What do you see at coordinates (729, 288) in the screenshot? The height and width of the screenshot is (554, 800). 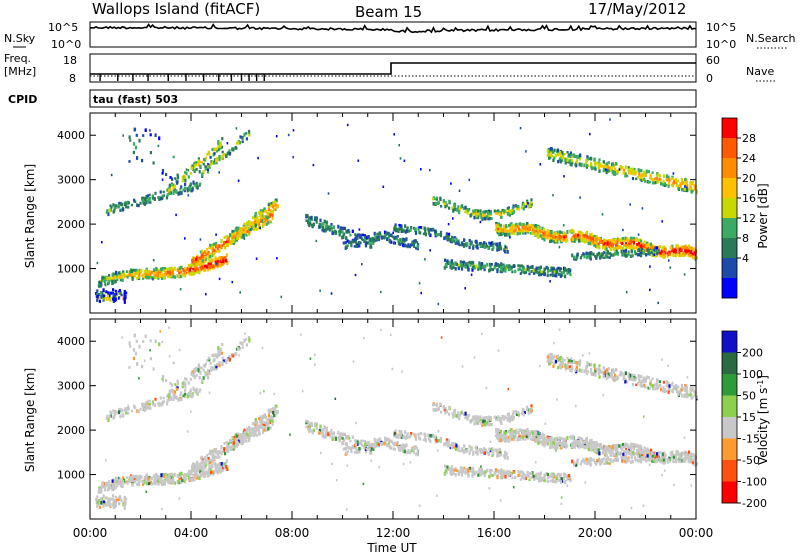 I see `power-cbar-segment` at bounding box center [729, 288].